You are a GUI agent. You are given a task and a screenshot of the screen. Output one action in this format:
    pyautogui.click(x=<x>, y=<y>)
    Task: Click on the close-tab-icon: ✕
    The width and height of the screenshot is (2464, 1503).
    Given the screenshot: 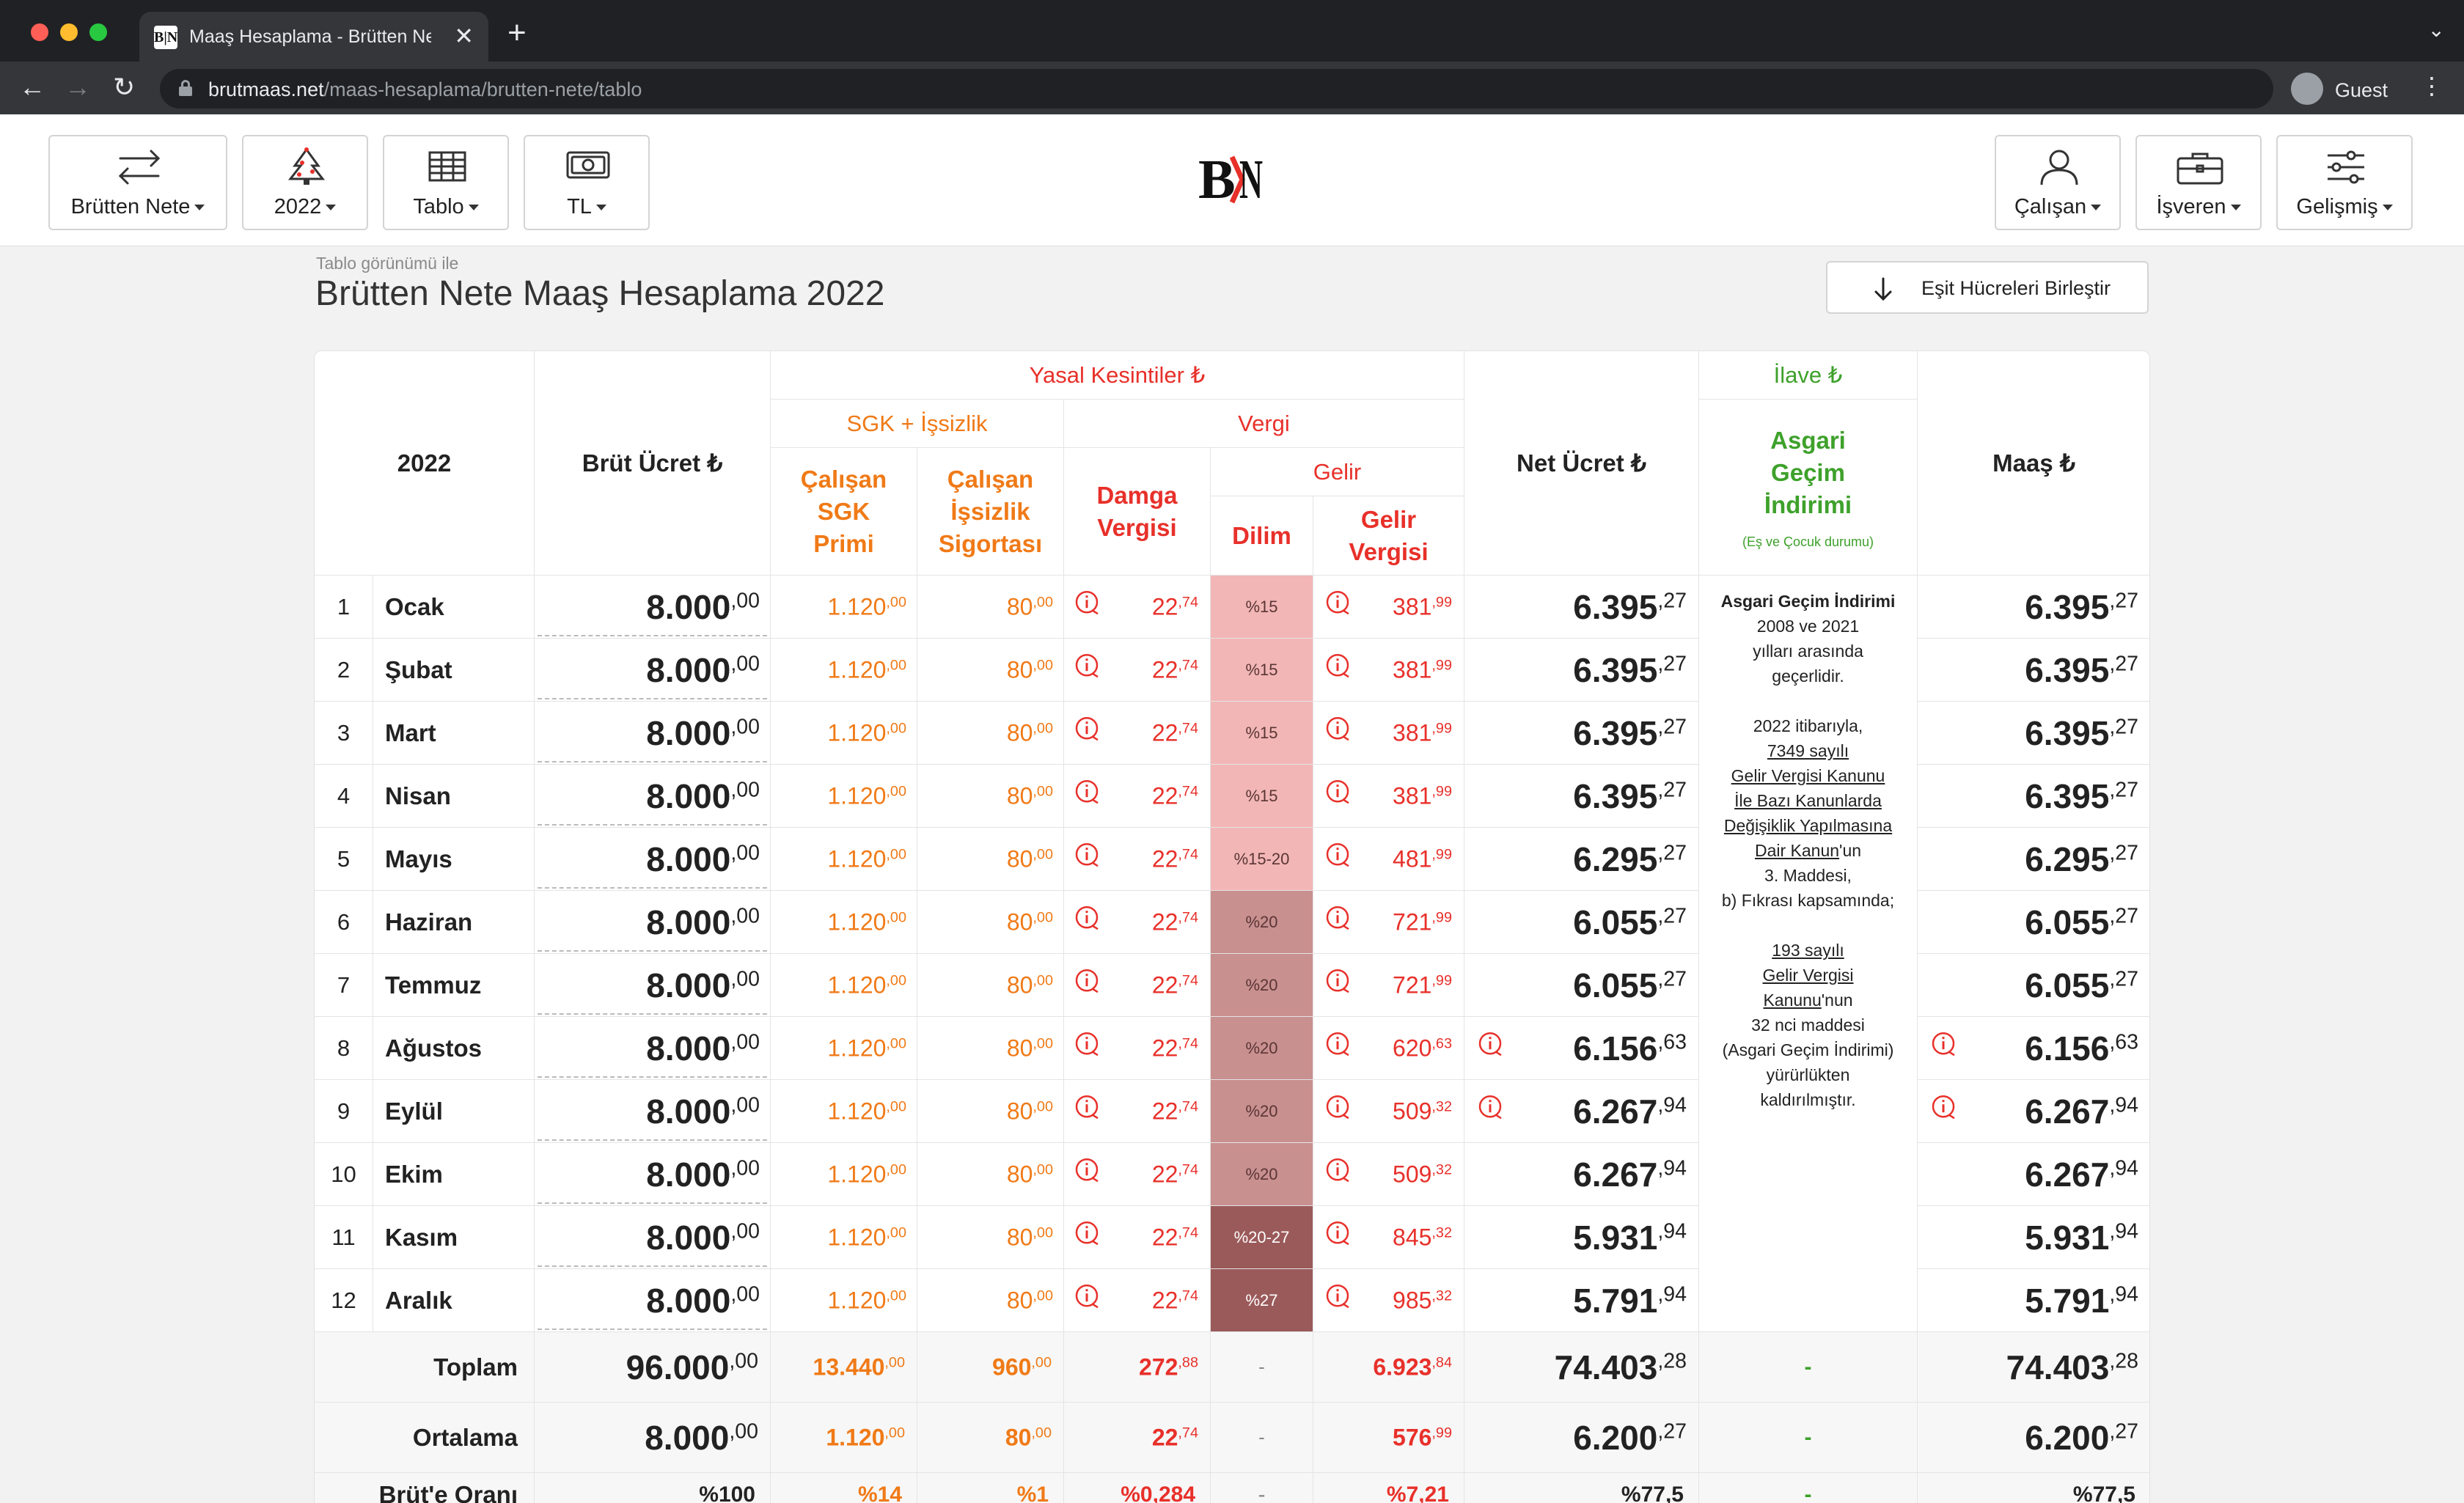 What is the action you would take?
    pyautogui.click(x=464, y=36)
    